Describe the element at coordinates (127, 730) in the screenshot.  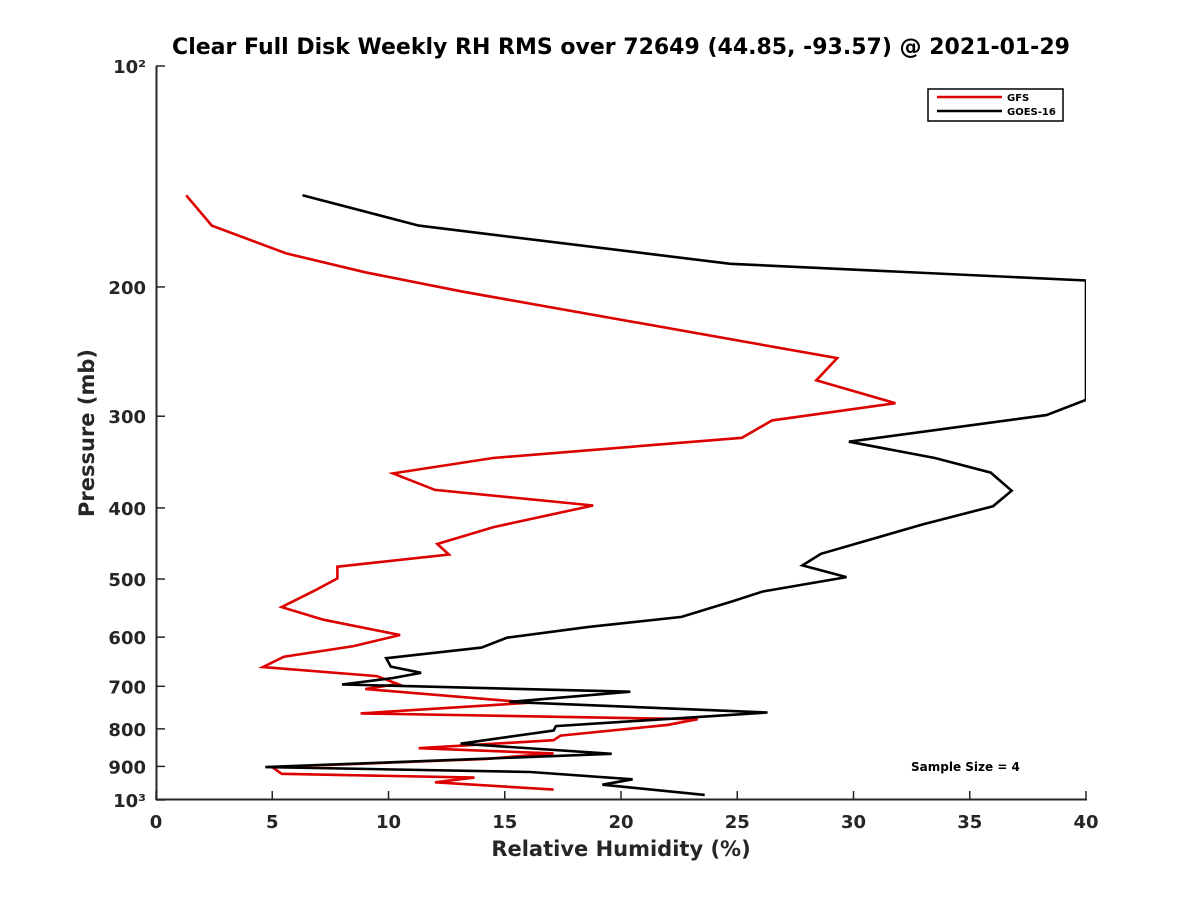
I see `y-tick-label: 800` at that location.